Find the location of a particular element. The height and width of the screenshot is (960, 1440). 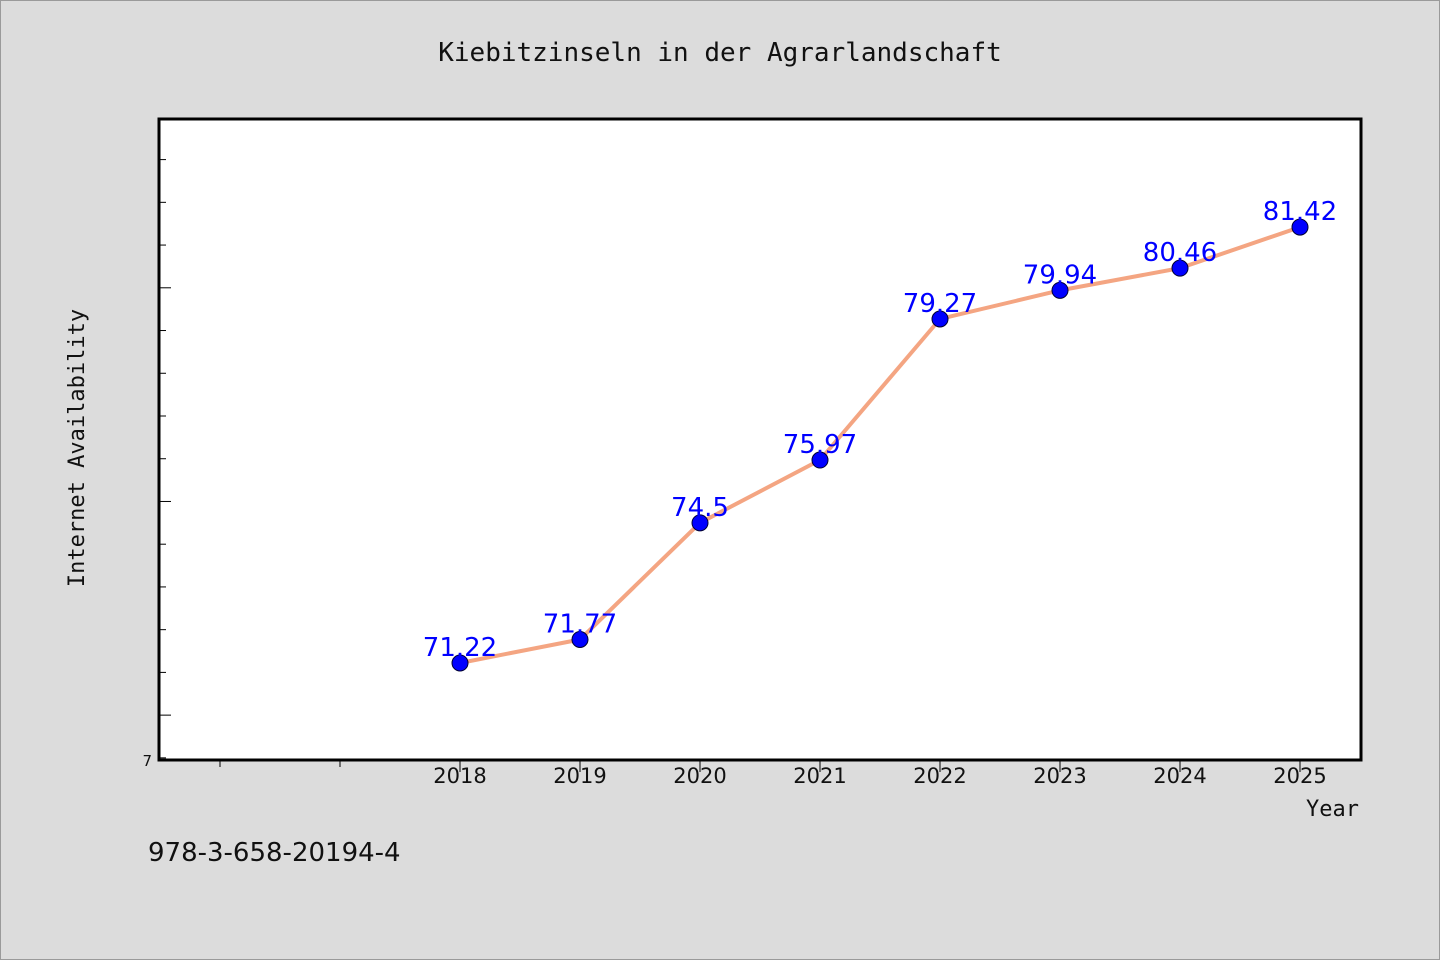

y-tick-label: 7 is located at coordinates (147, 761).